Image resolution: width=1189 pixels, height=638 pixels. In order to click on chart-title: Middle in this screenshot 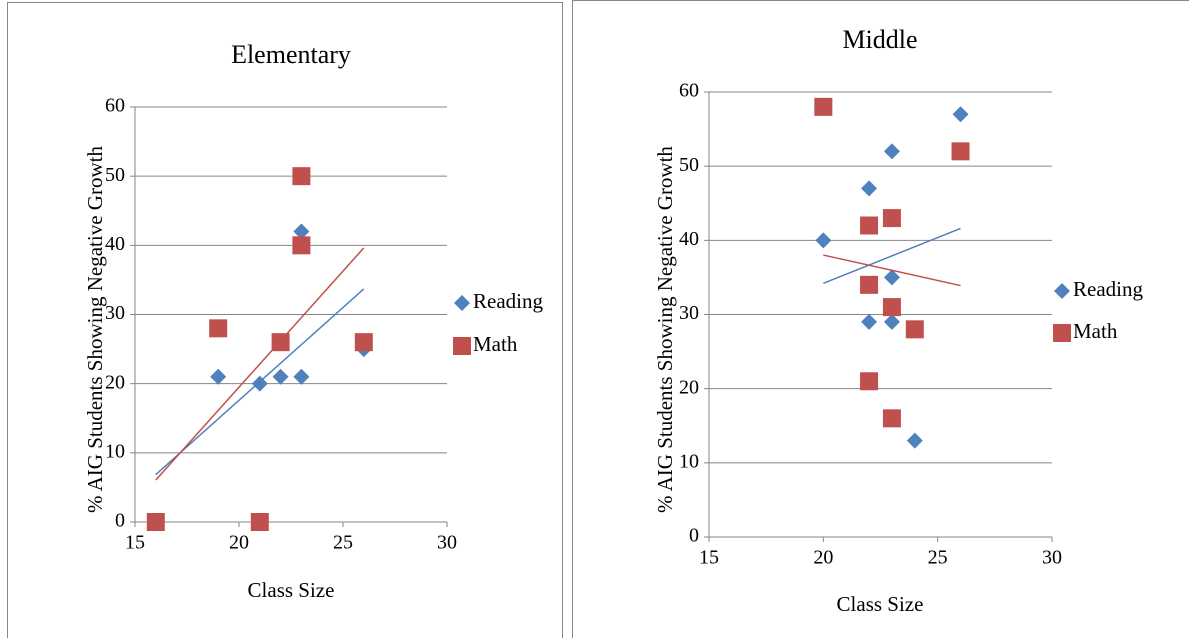, I will do `click(879, 39)`.